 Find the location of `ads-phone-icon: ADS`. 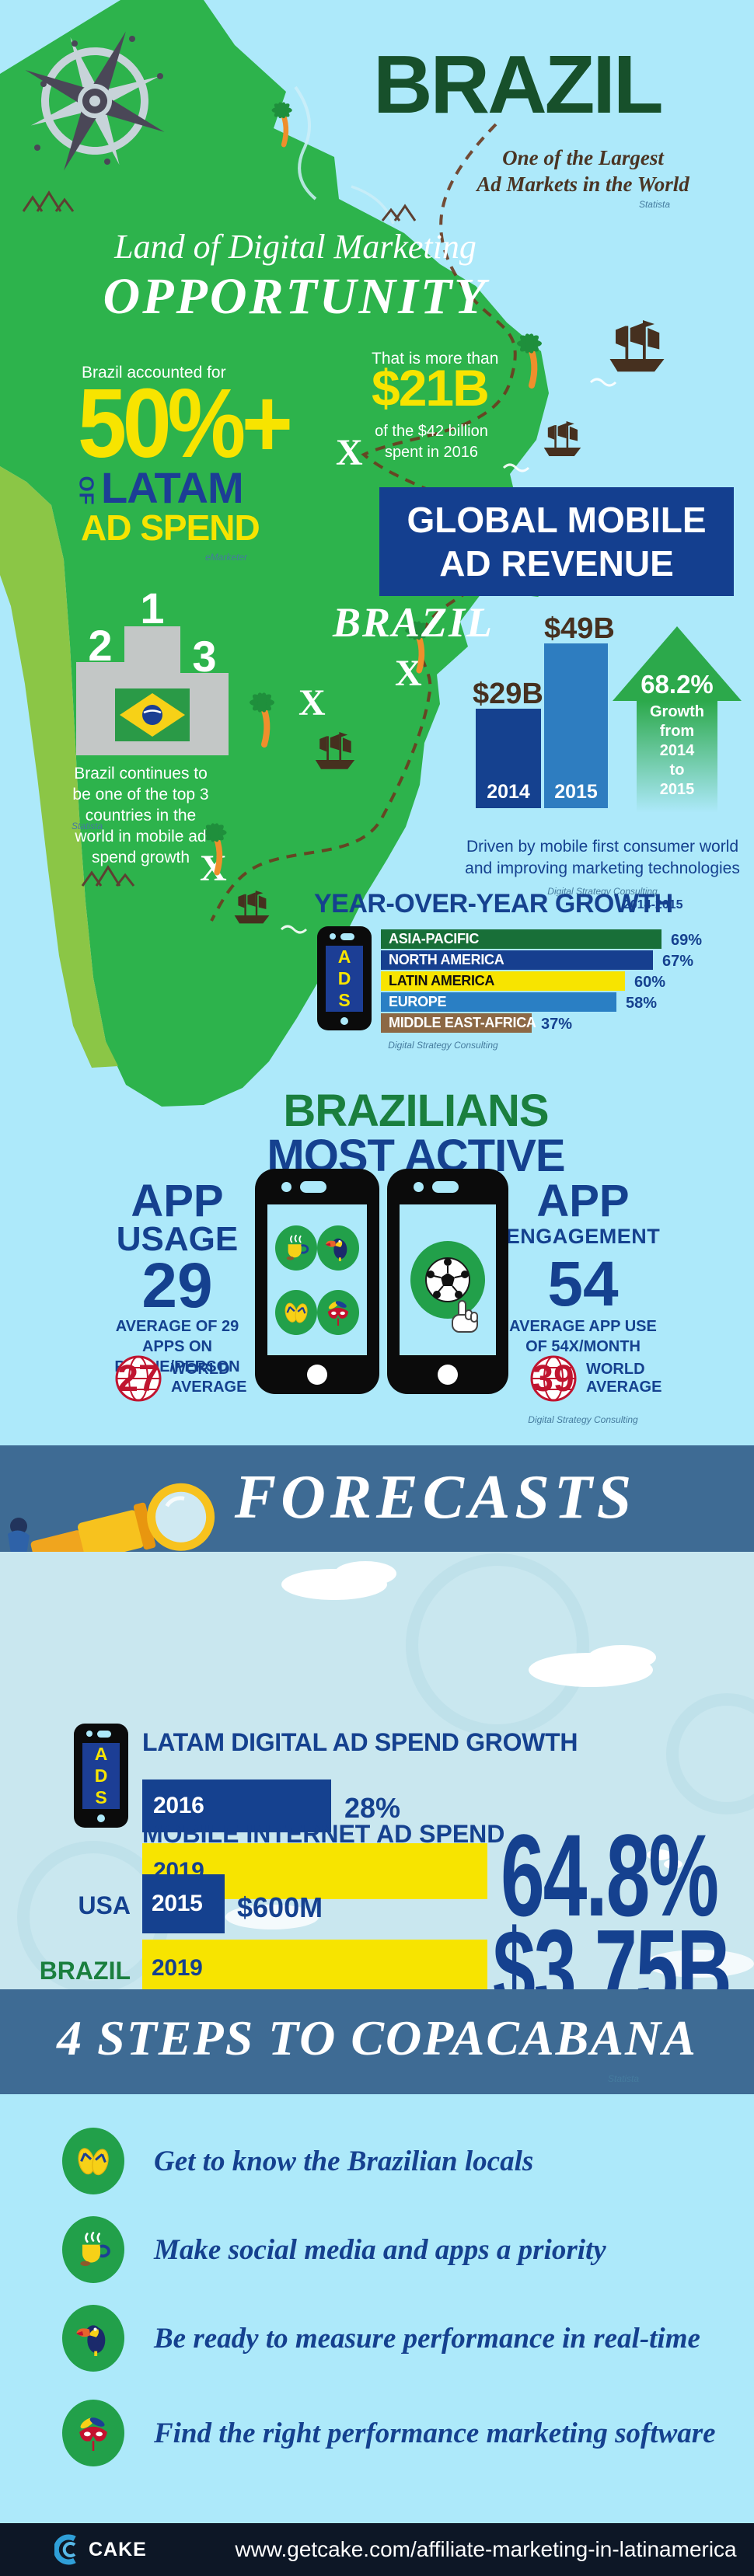

ads-phone-icon: ADS is located at coordinates (345, 978).